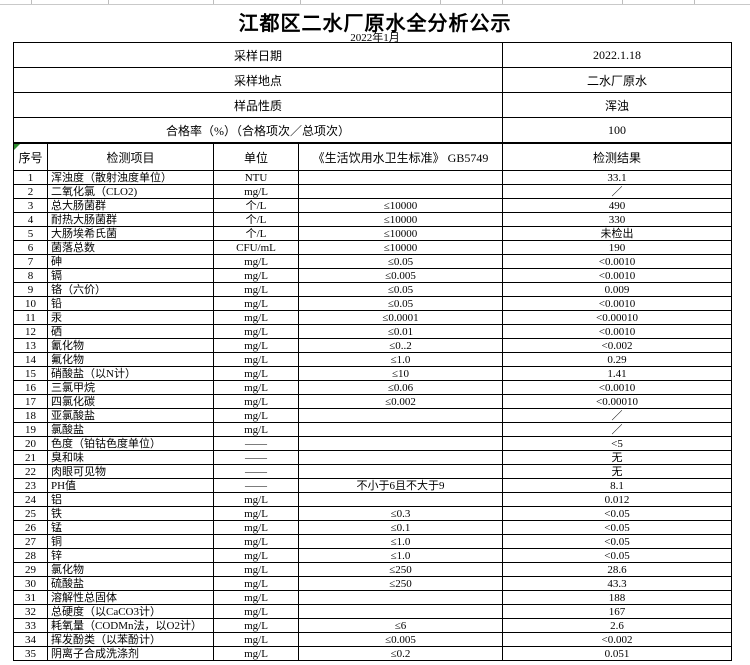 The height and width of the screenshot is (665, 750). I want to click on table-row: 13 氰化物 mg/L ≤0..2 <0.002, so click(372, 345).